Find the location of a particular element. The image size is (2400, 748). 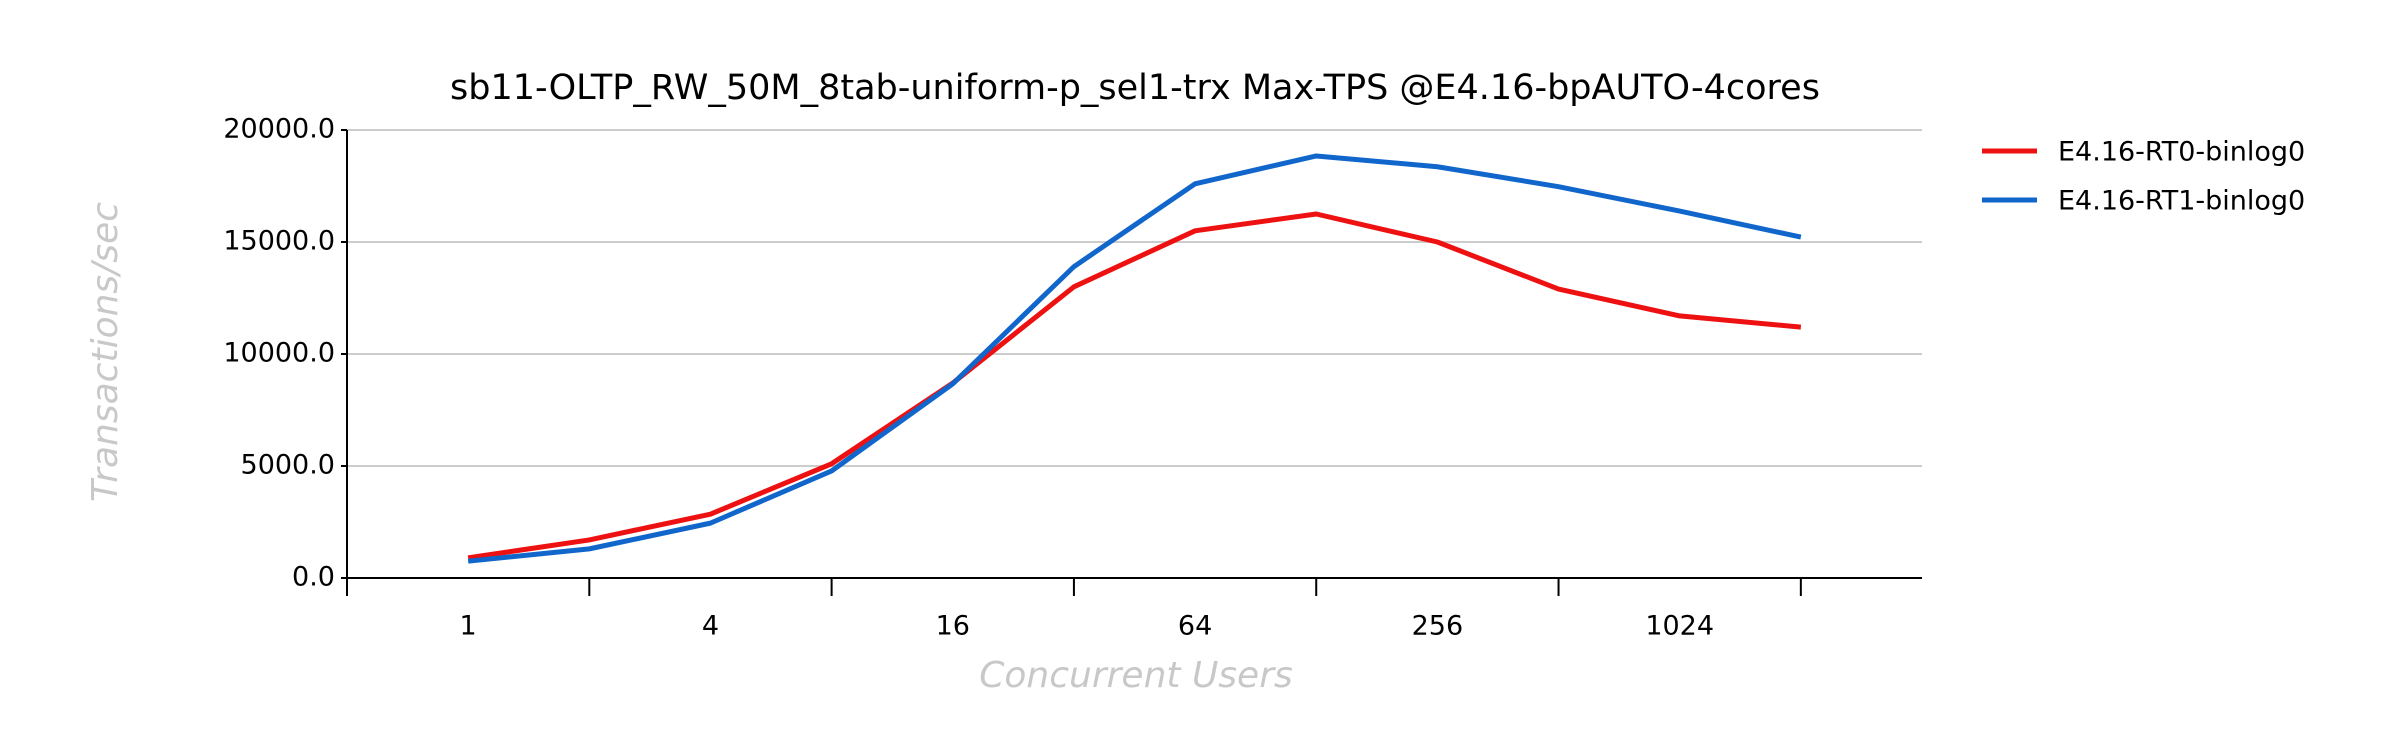

y-tick-label: 15000.0 is located at coordinates (279, 241).